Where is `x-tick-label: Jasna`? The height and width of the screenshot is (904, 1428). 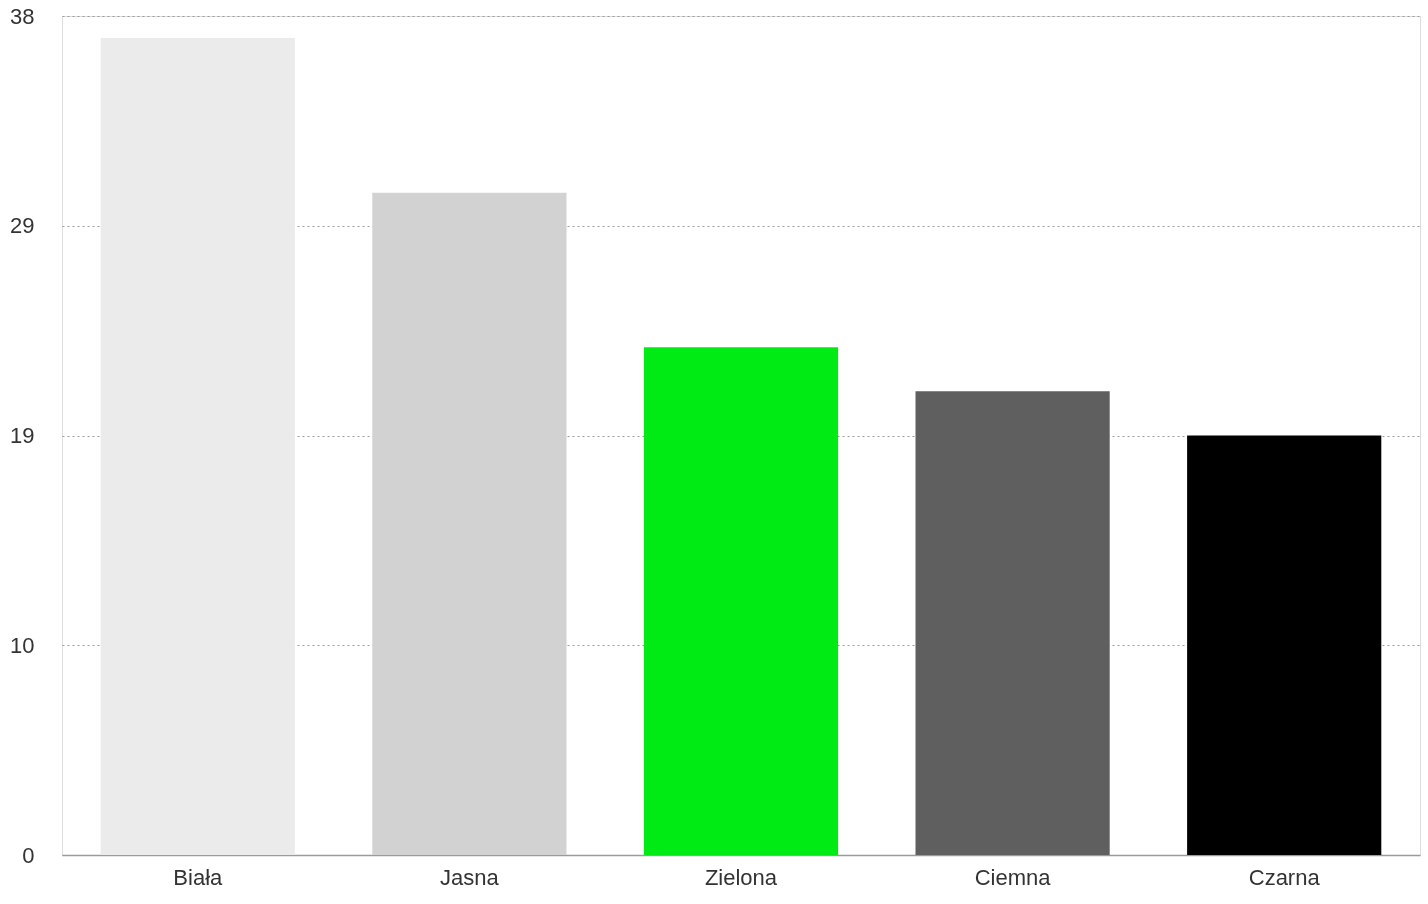 x-tick-label: Jasna is located at coordinates (470, 877).